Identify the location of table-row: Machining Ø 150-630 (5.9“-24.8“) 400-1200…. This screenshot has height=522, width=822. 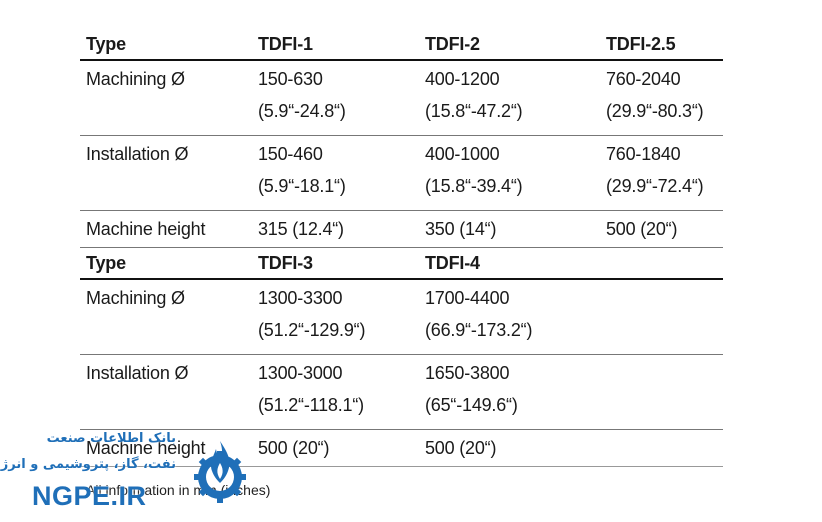
(401, 98).